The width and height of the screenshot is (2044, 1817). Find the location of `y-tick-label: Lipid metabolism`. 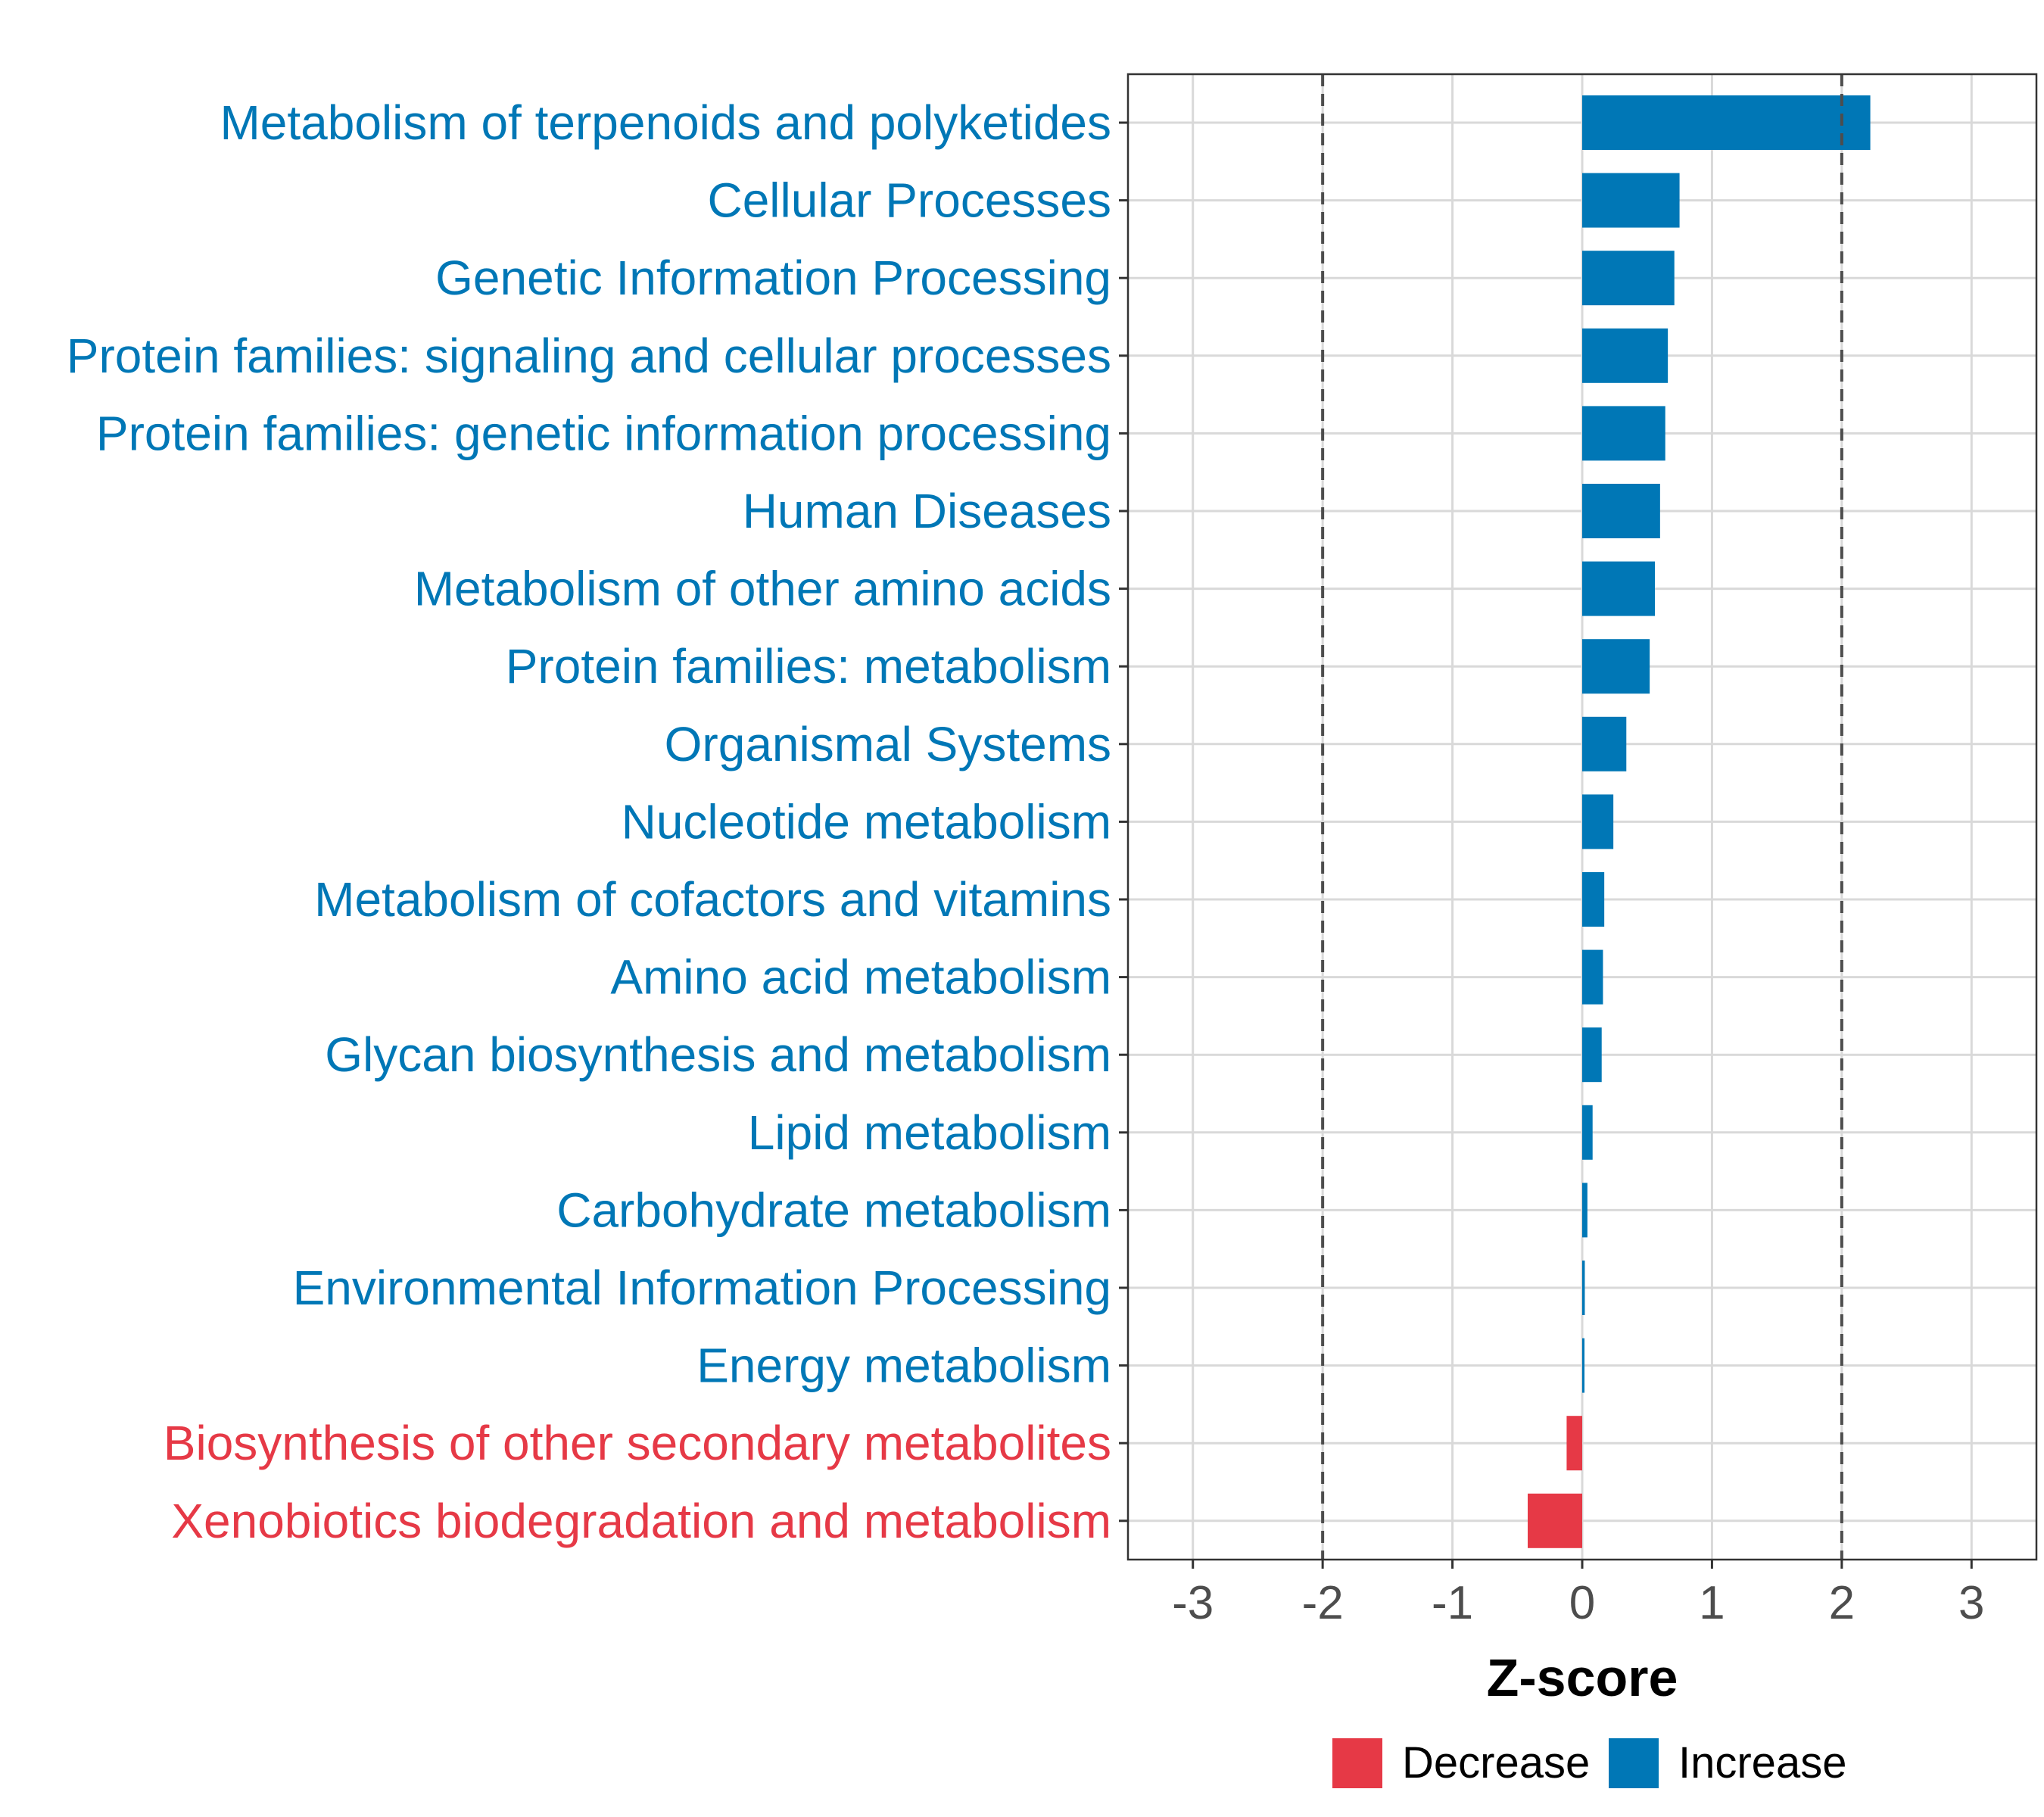

y-tick-label: Lipid metabolism is located at coordinates (929, 1132).